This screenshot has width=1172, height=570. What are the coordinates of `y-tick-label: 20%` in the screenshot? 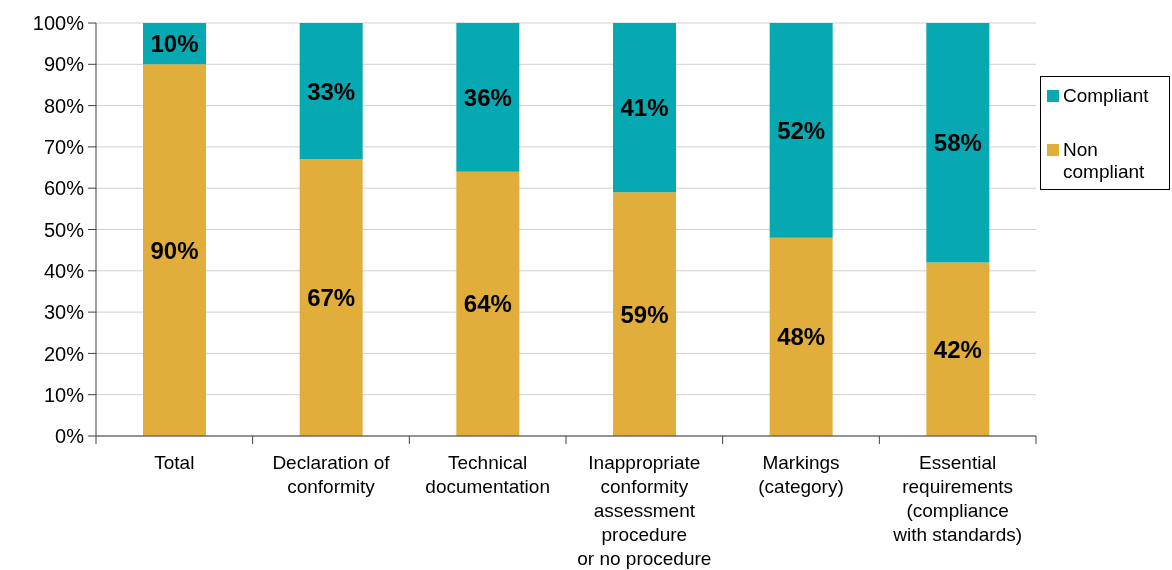 It's located at (64, 353).